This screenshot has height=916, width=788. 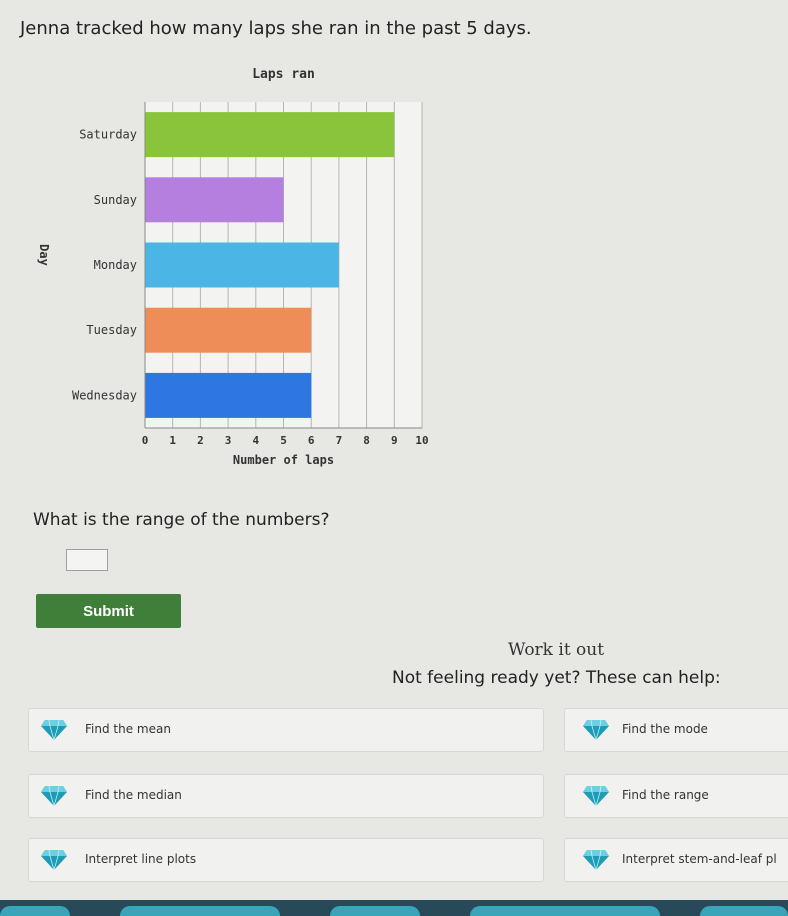 What do you see at coordinates (145, 440) in the screenshot?
I see `x-tick-label: 0` at bounding box center [145, 440].